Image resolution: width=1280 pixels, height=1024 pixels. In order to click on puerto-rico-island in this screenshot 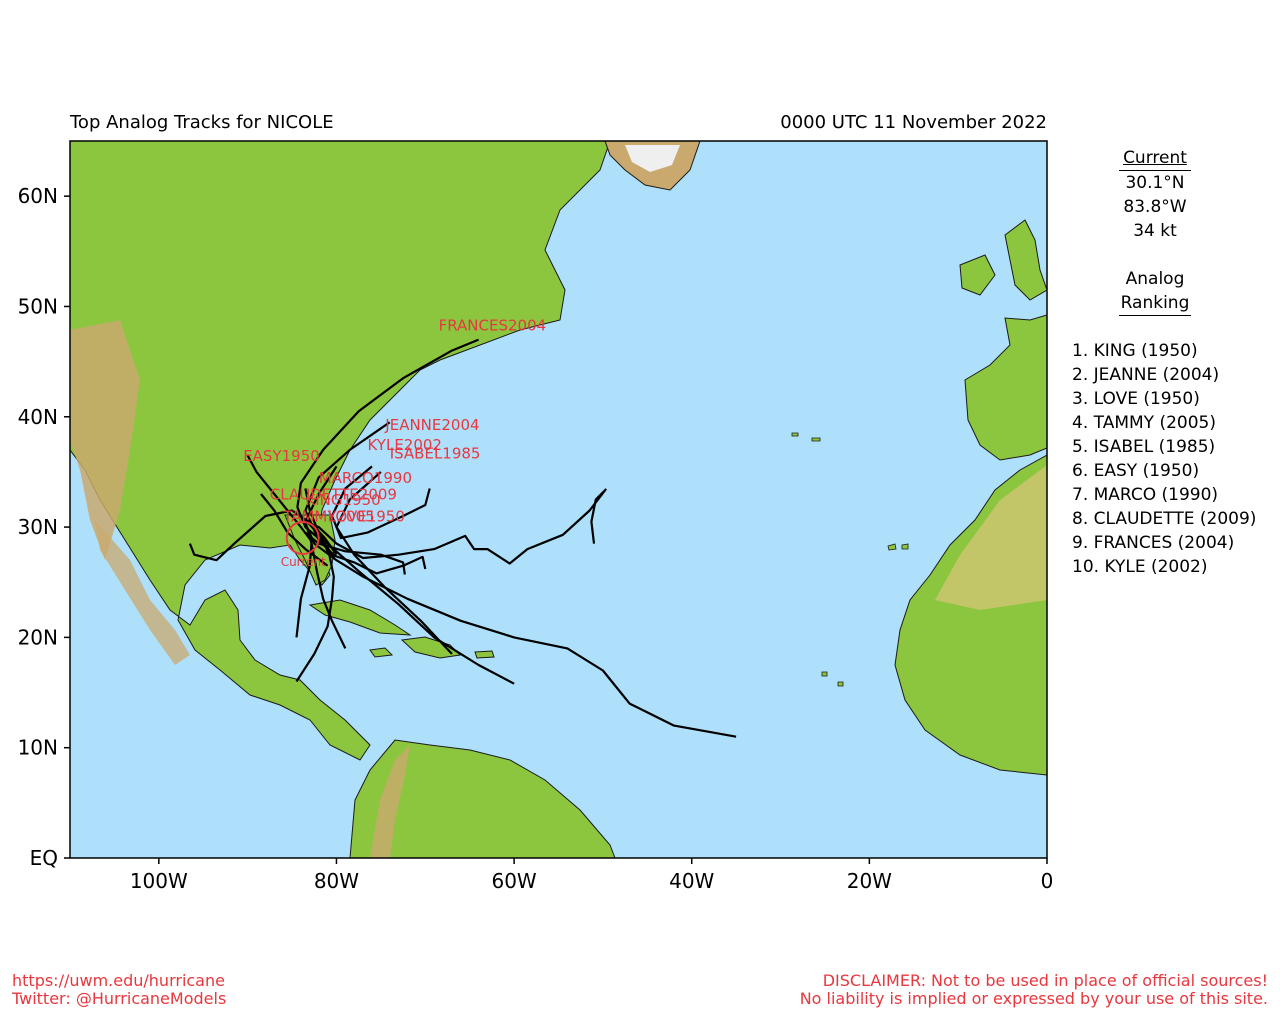, I will do `click(484, 654)`.